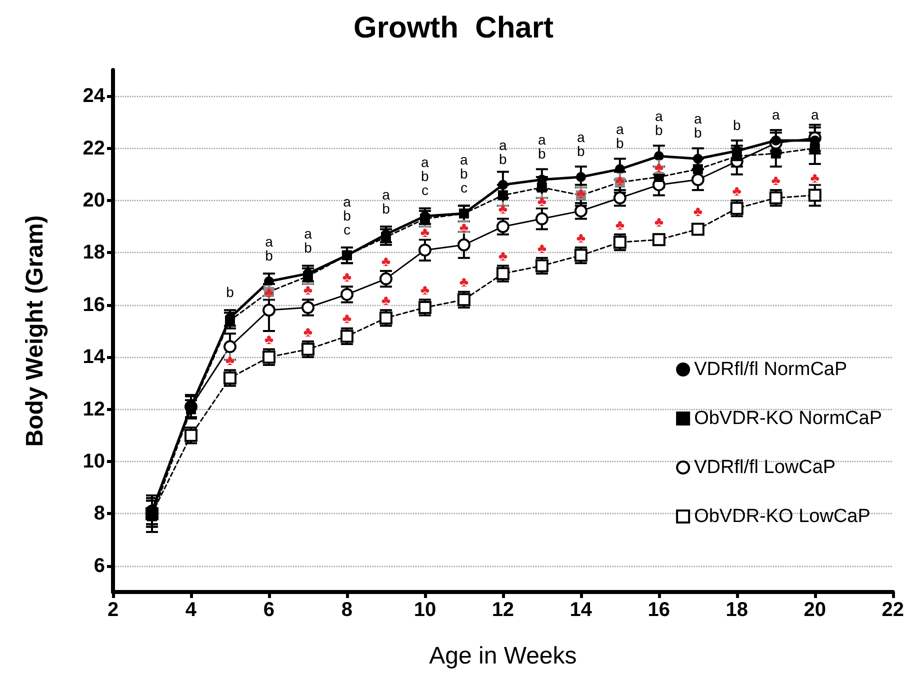 The image size is (907, 688). I want to click on legend-label: VDRfl/fl LowCaP, so click(765, 467).